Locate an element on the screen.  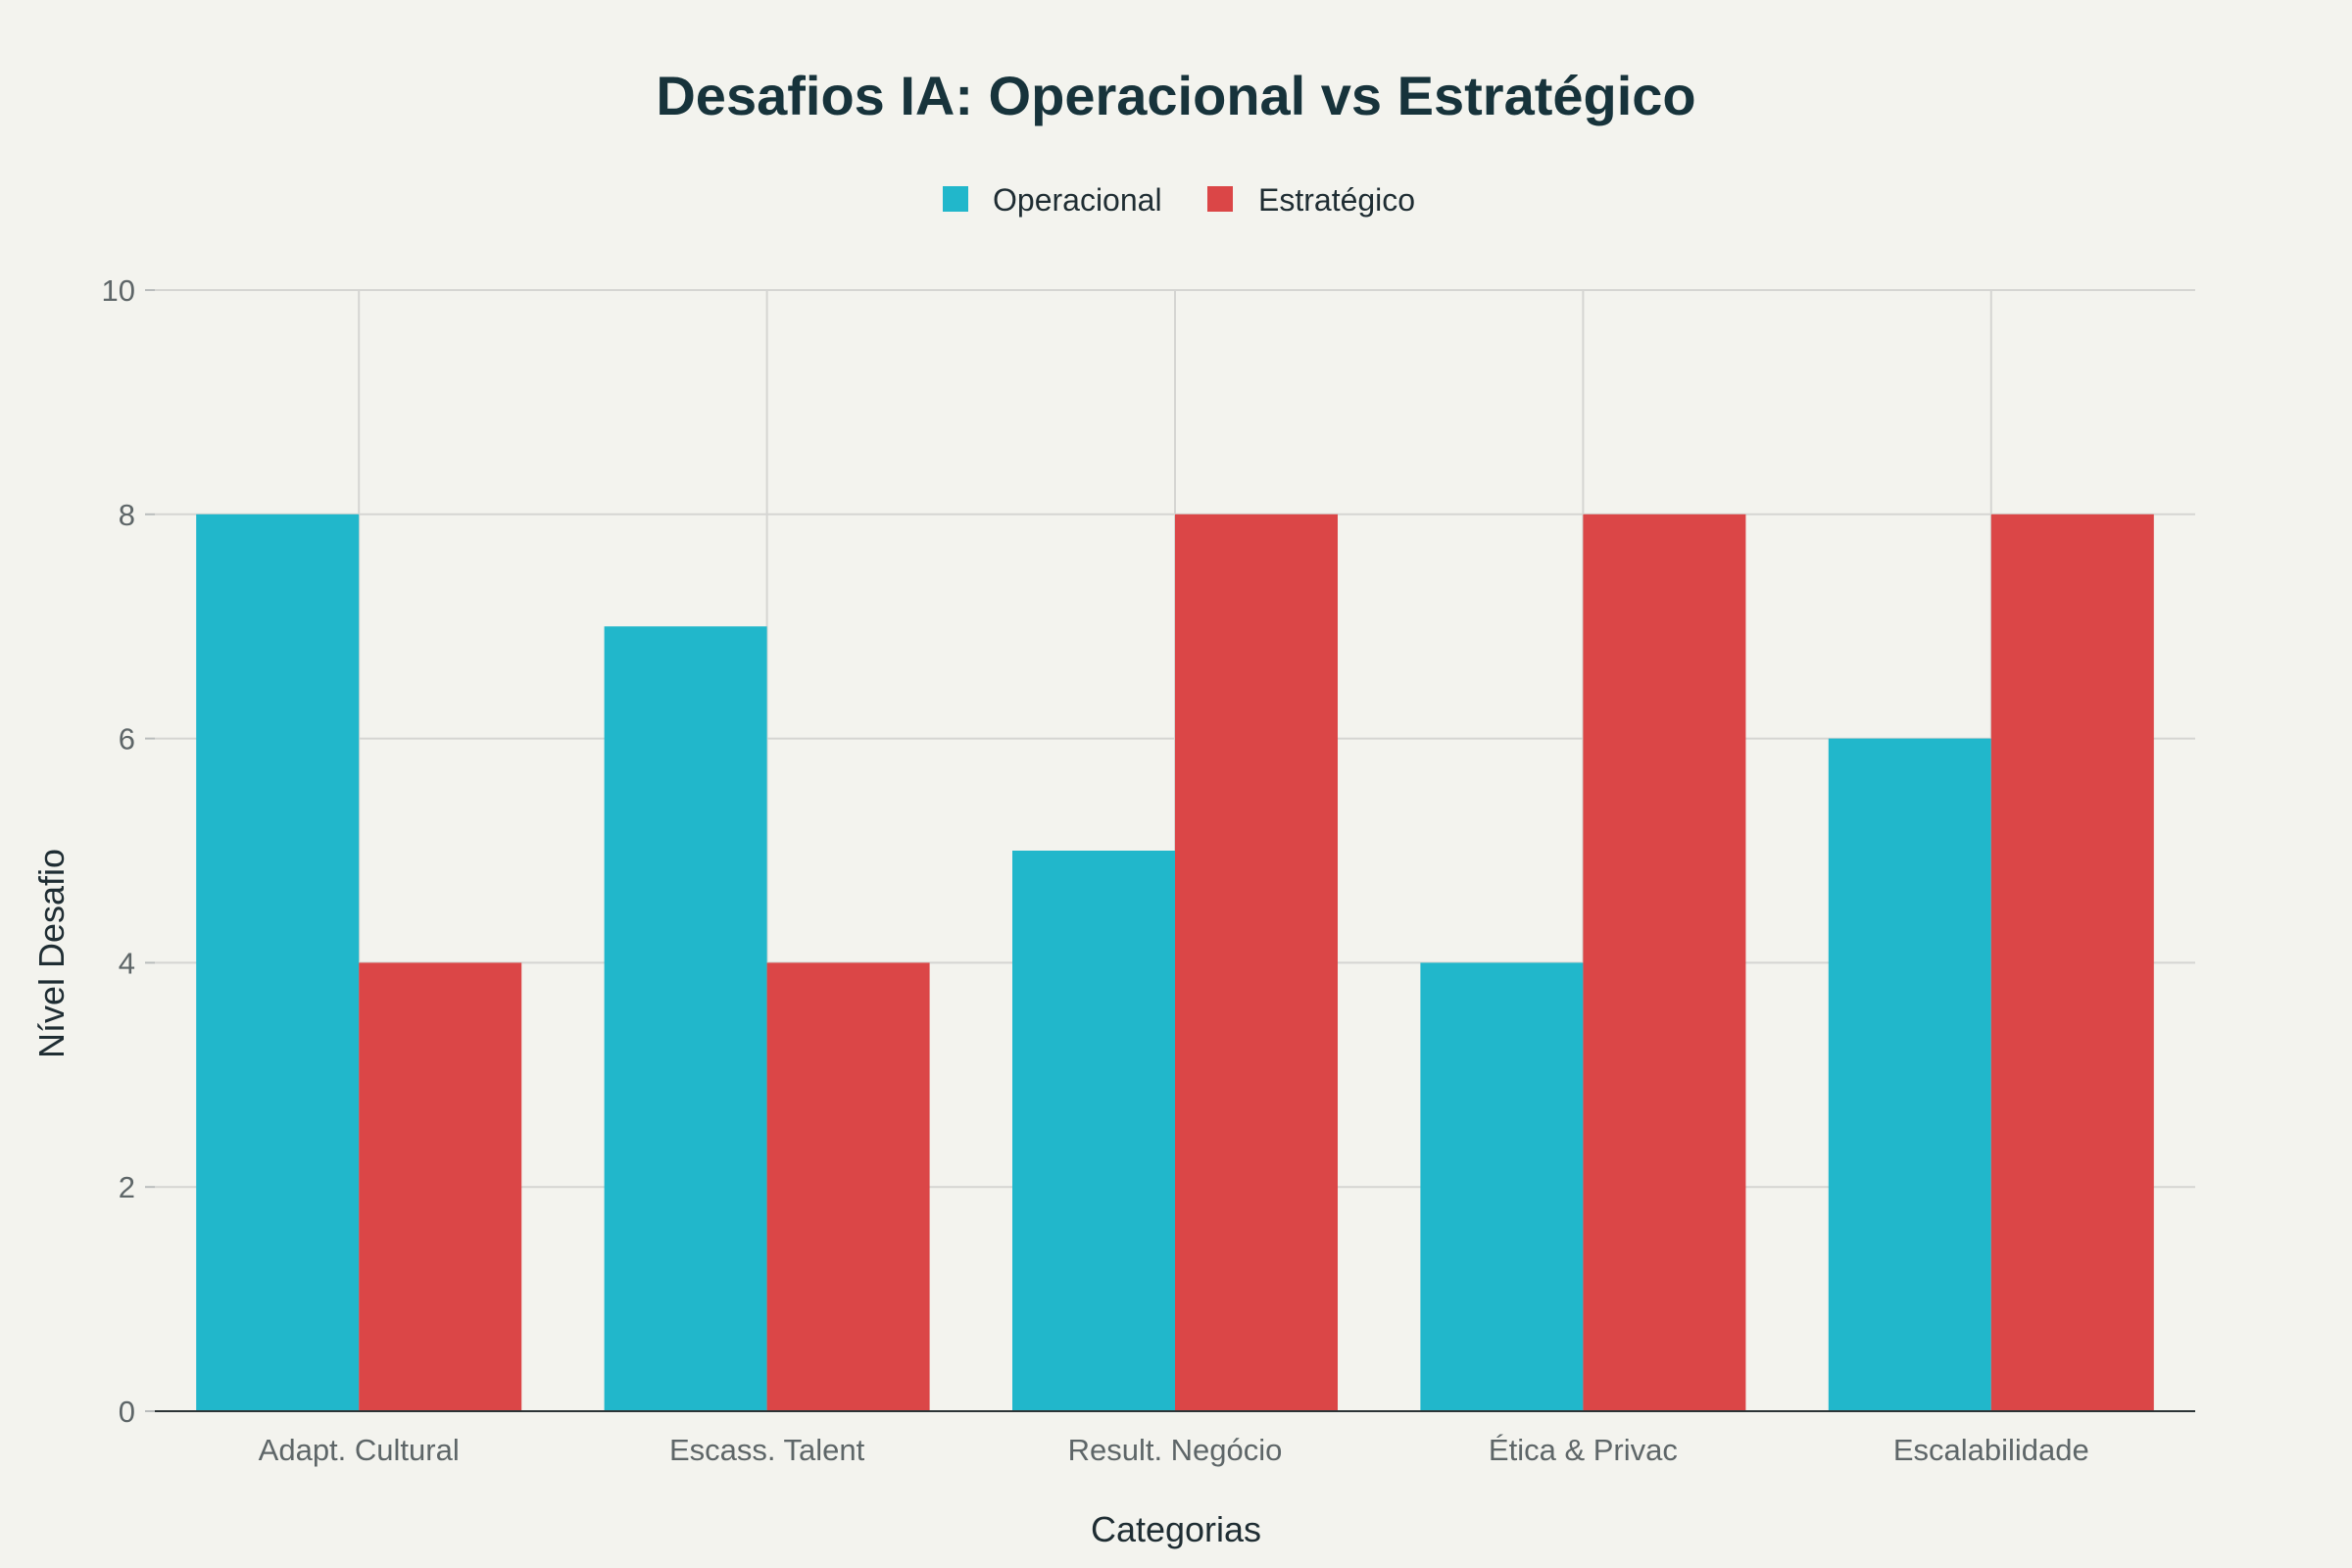
x-tick-label: Escalabilidade is located at coordinates (1991, 1450).